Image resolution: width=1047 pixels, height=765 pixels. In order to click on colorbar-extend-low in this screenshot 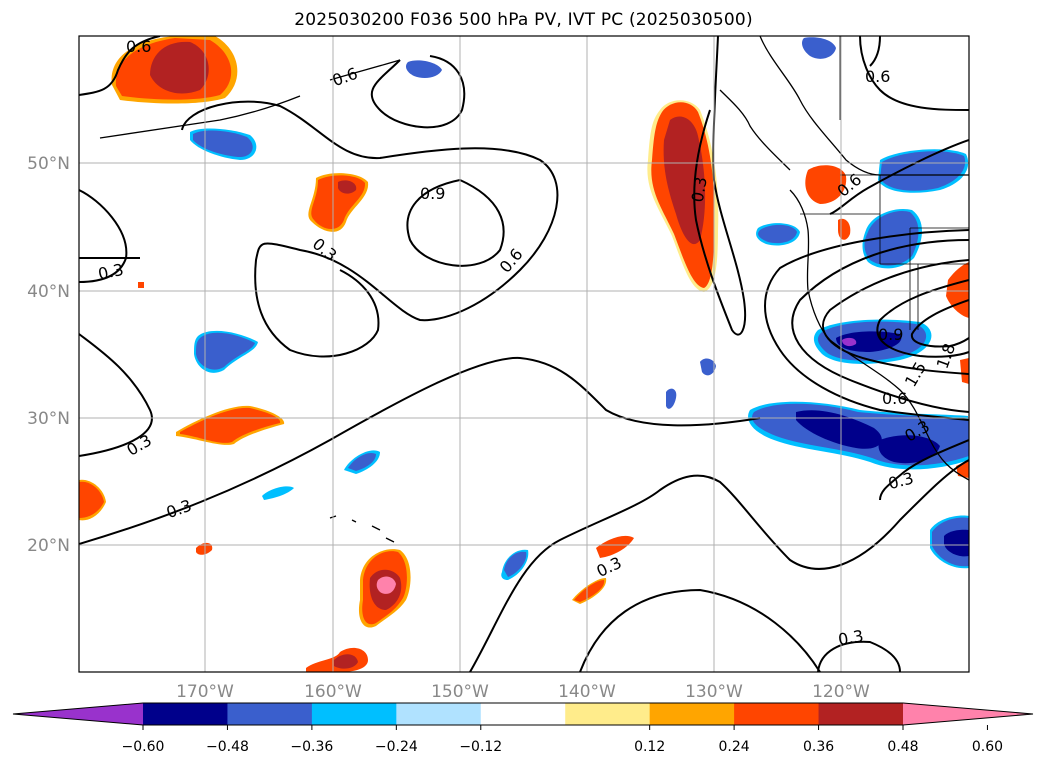, I will do `click(78, 714)`.